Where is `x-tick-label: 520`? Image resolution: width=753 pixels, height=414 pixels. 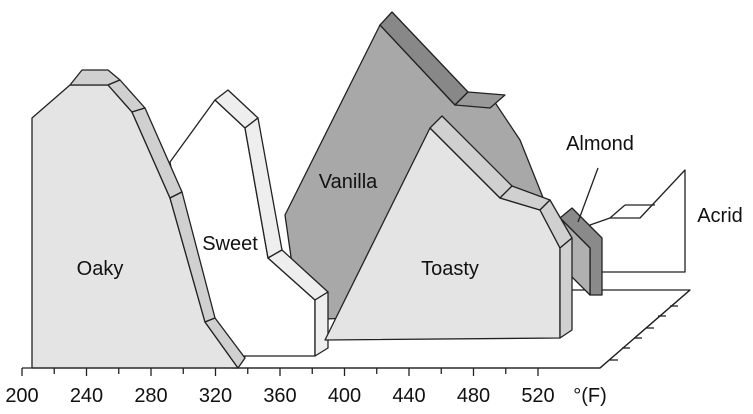 x-tick-label: 520 is located at coordinates (537, 396).